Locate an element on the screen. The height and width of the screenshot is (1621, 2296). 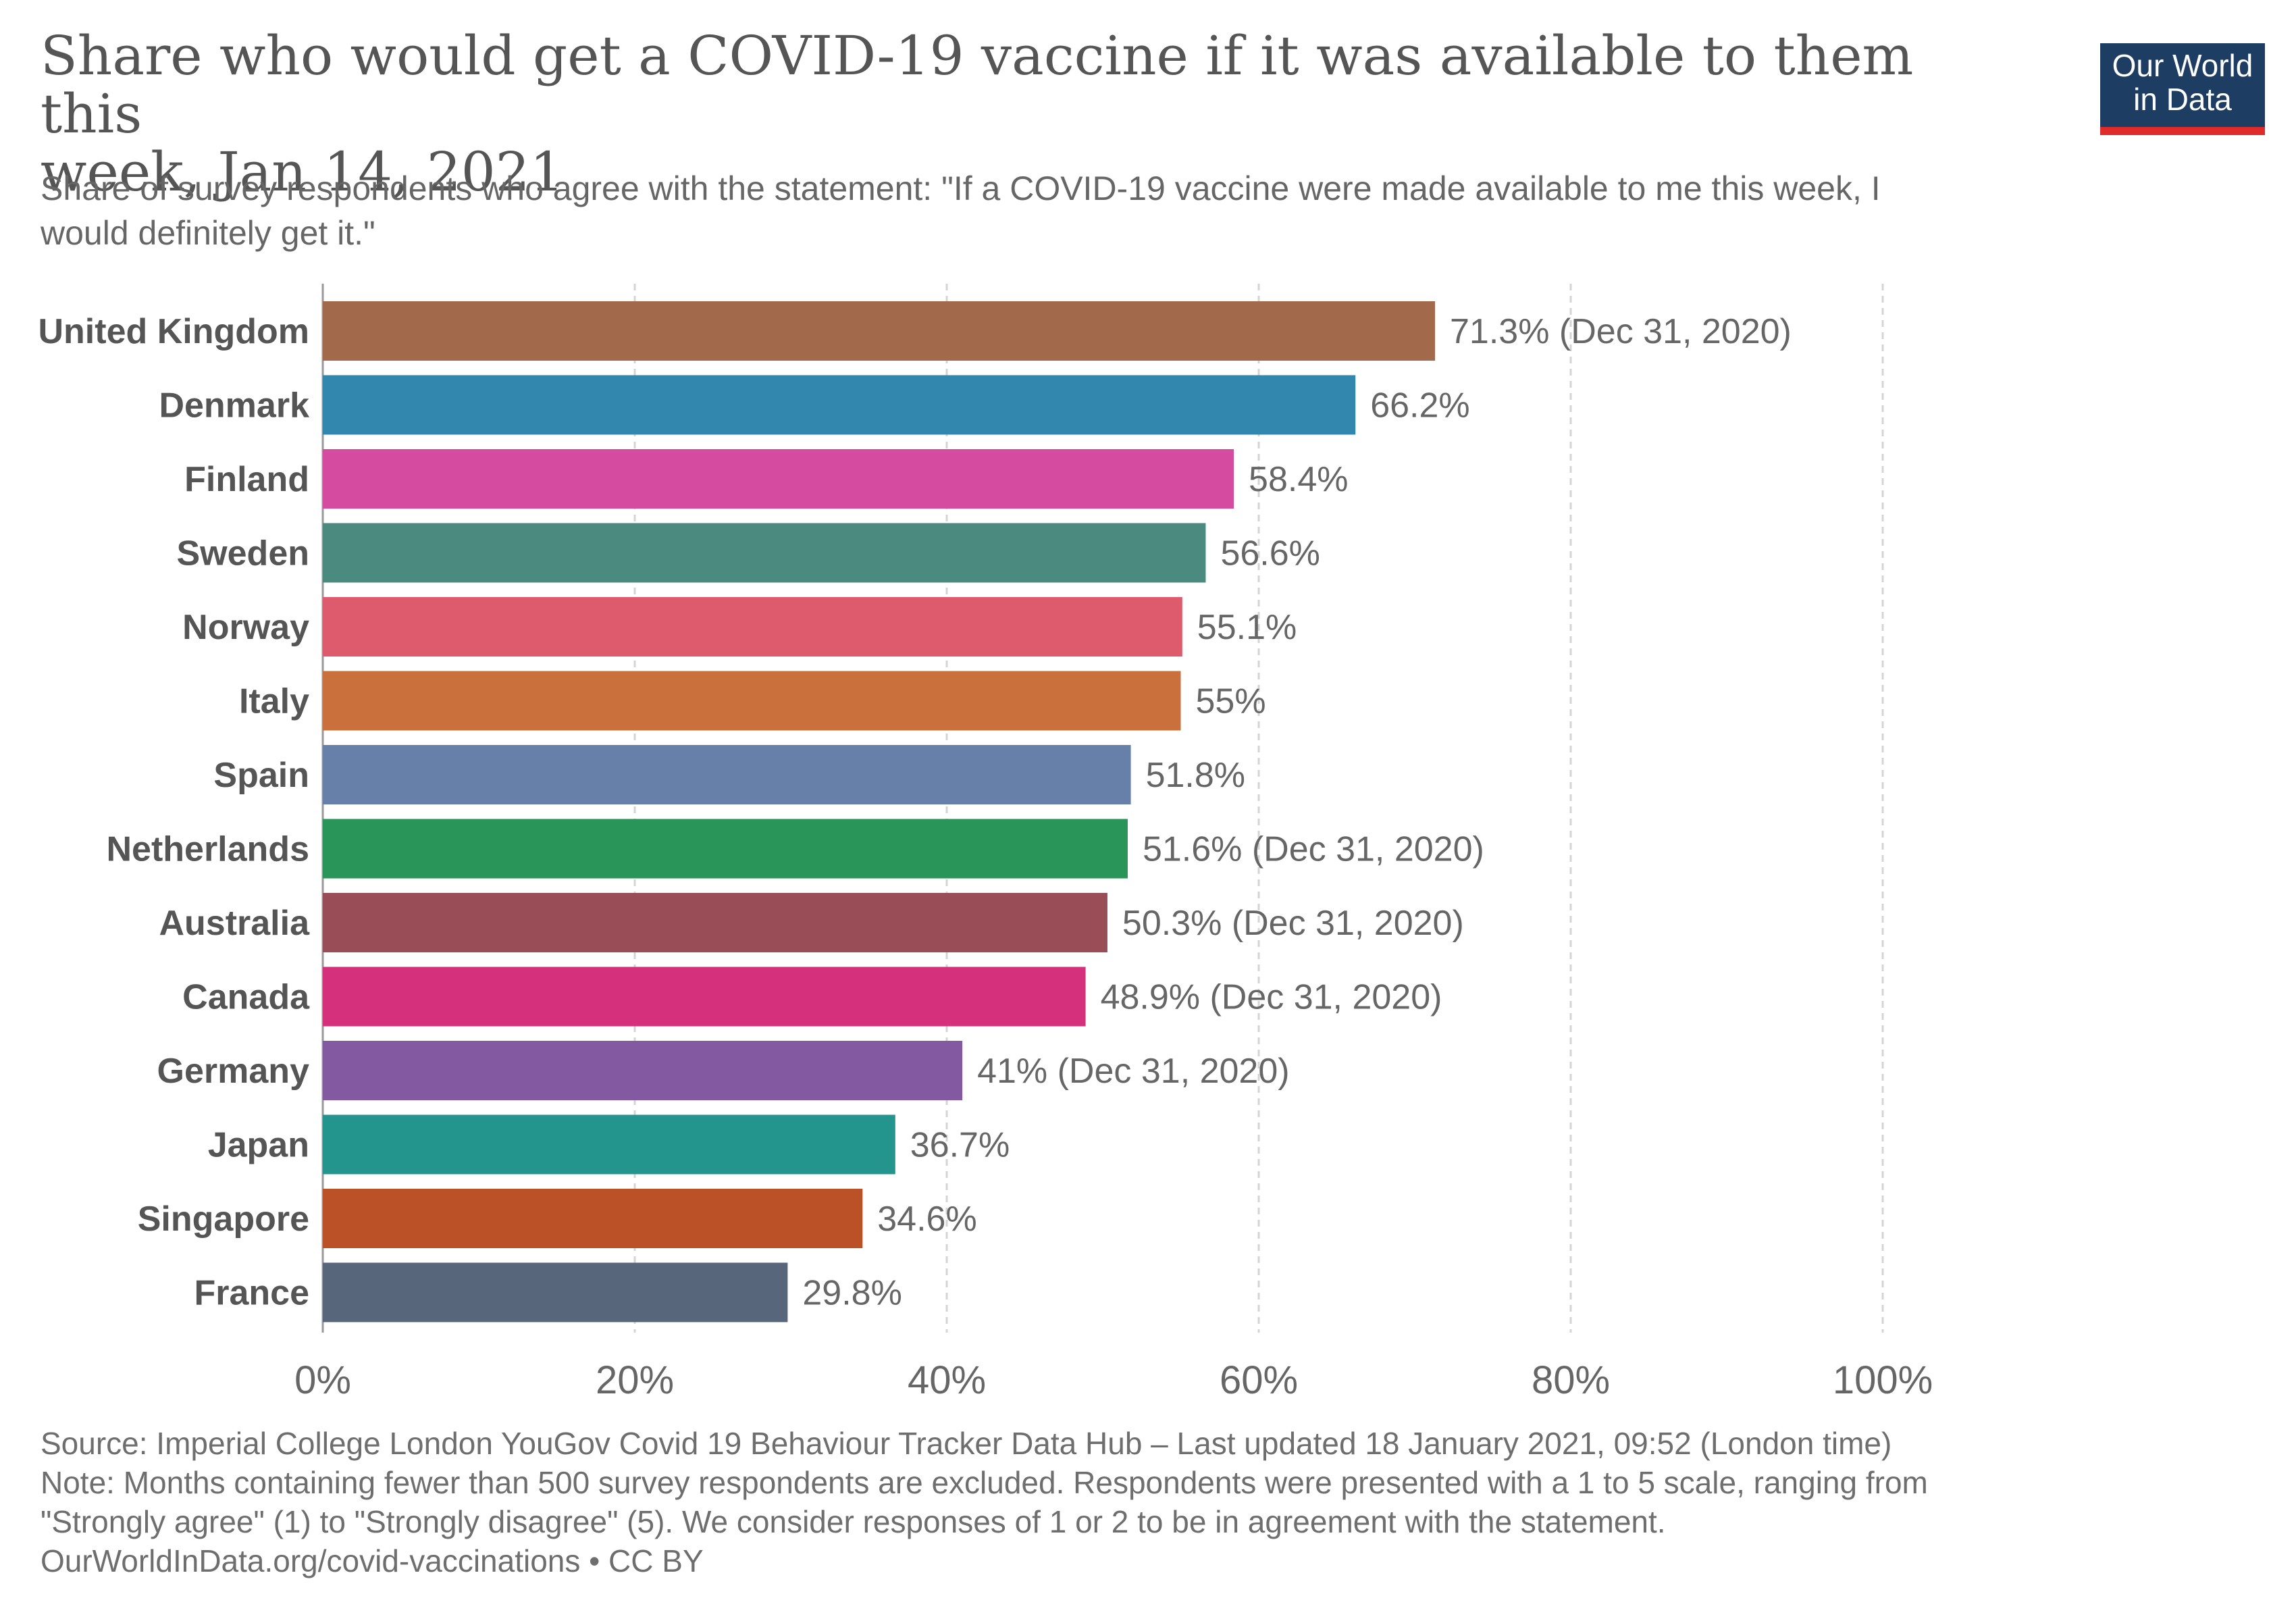
data-label: 41% (Dec 31, 2020) is located at coordinates (1133, 1071).